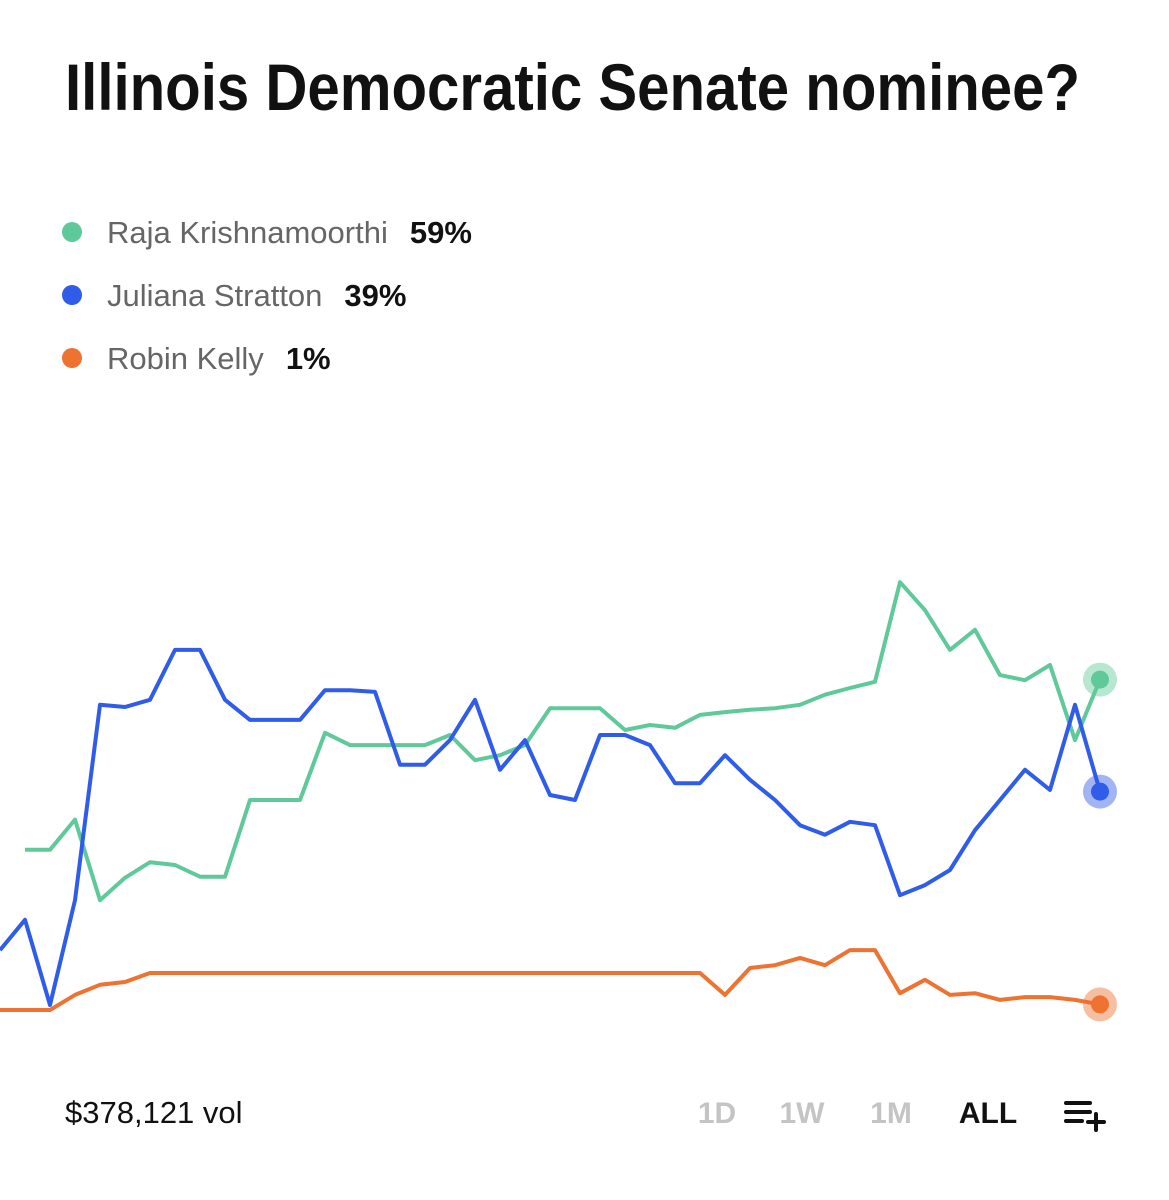  I want to click on range-button: ALL, so click(988, 1113).